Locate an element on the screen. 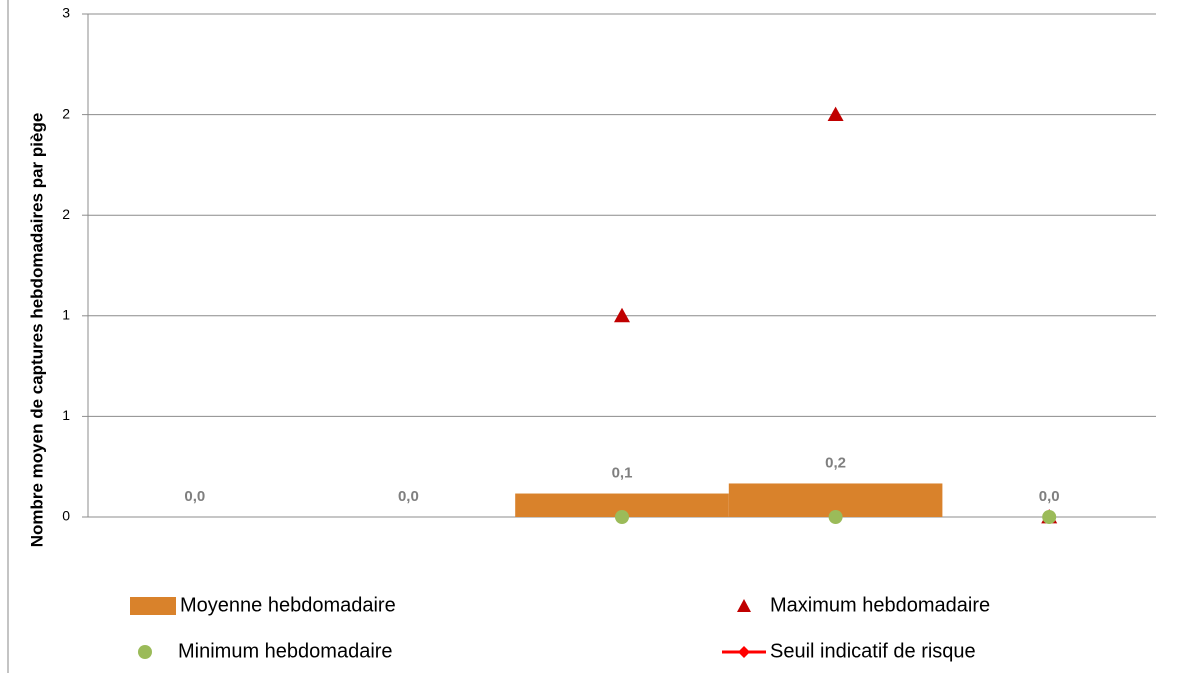  legend-label: Maximum hebdomadaire is located at coordinates (880, 605).